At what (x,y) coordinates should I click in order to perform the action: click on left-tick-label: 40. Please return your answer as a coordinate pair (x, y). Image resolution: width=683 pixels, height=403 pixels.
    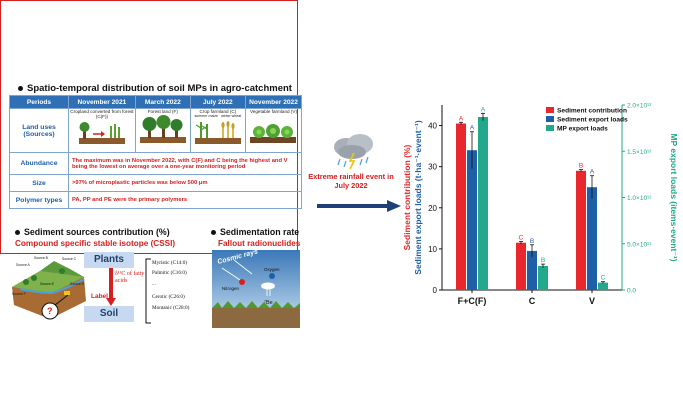
    Looking at the image, I should click on (432, 126).